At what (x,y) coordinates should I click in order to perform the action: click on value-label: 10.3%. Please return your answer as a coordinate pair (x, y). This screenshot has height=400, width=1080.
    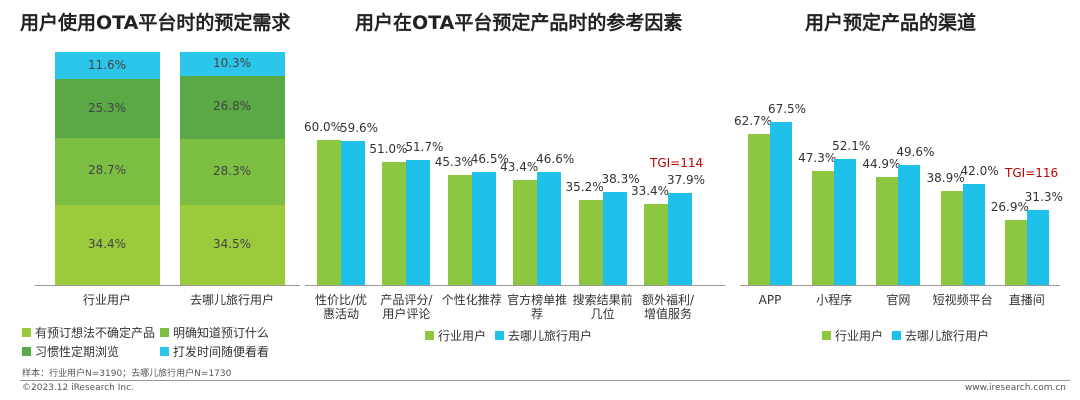
    Looking at the image, I should click on (232, 63).